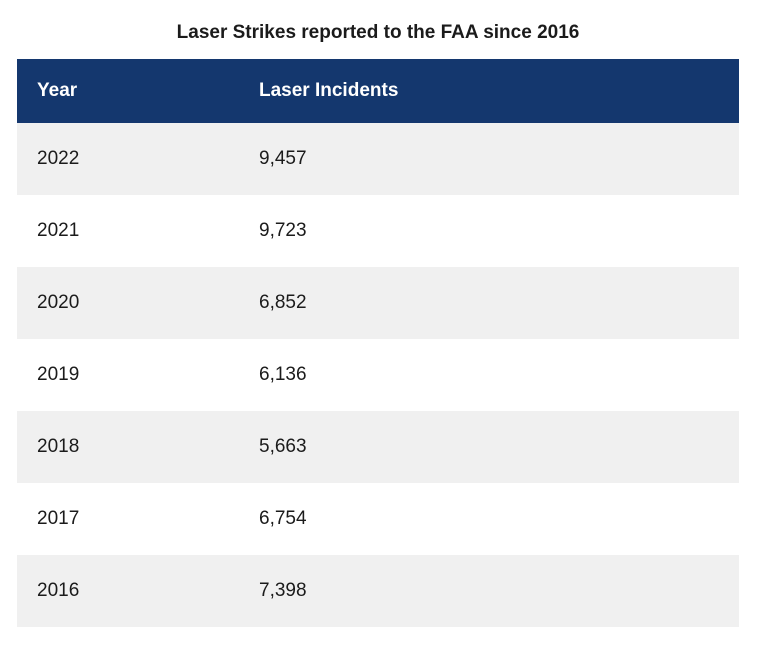 This screenshot has width=760, height=652. I want to click on year-cell: 2017, so click(58, 518).